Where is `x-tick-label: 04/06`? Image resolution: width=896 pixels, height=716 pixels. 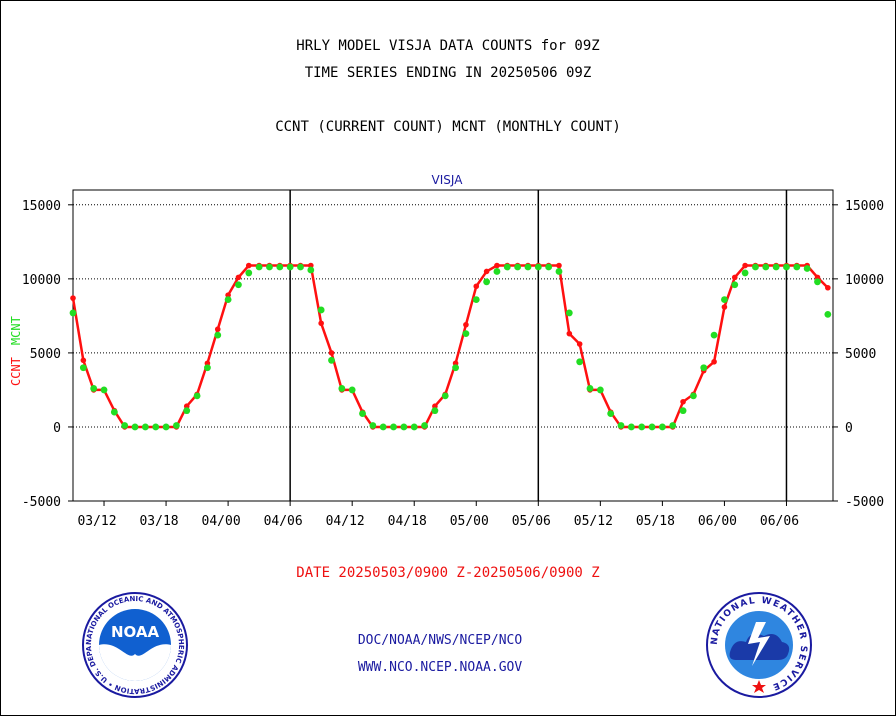 x-tick-label: 04/06 is located at coordinates (283, 521).